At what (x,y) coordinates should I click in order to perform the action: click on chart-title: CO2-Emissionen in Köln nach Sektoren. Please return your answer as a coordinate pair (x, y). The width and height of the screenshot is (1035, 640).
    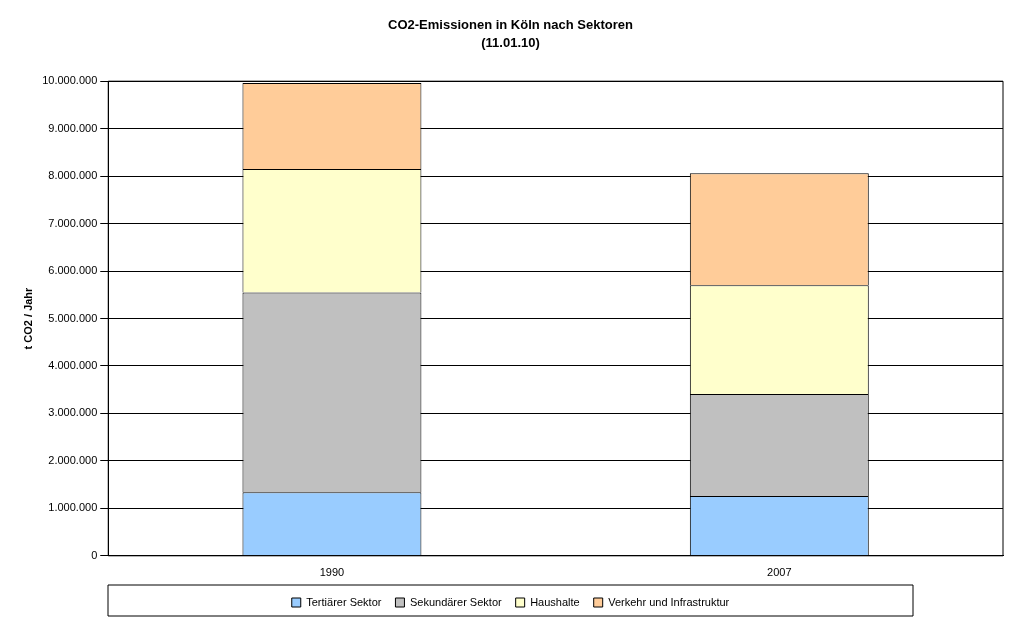
    Looking at the image, I should click on (510, 25).